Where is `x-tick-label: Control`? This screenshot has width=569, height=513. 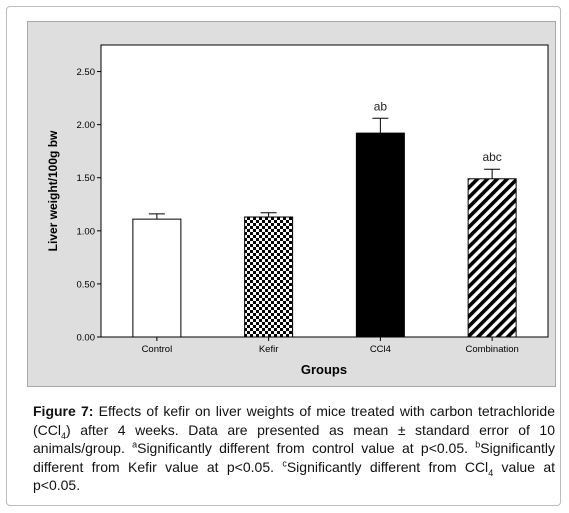
x-tick-label: Control is located at coordinates (157, 349).